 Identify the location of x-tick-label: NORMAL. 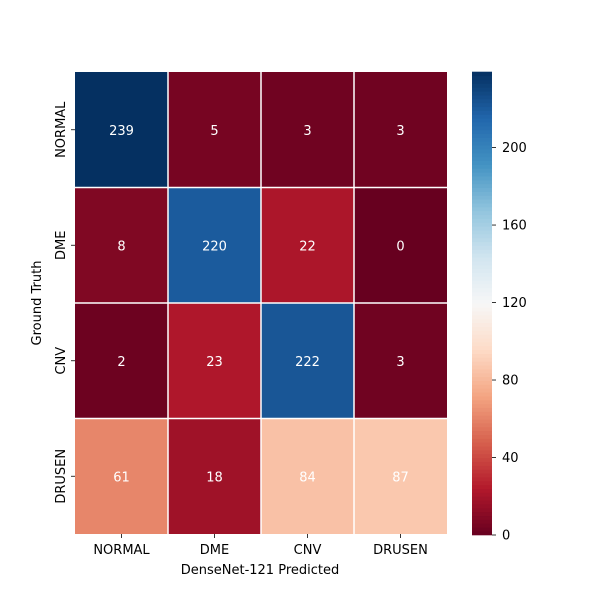
(121, 550).